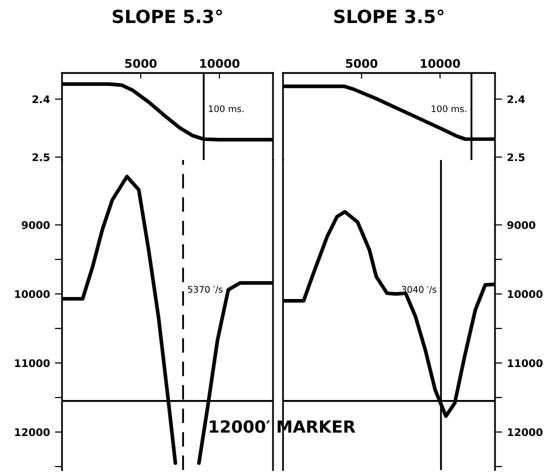 The height and width of the screenshot is (473, 550). What do you see at coordinates (205, 290) in the screenshot?
I see `ref-line-label: 5370 ′/s` at bounding box center [205, 290].